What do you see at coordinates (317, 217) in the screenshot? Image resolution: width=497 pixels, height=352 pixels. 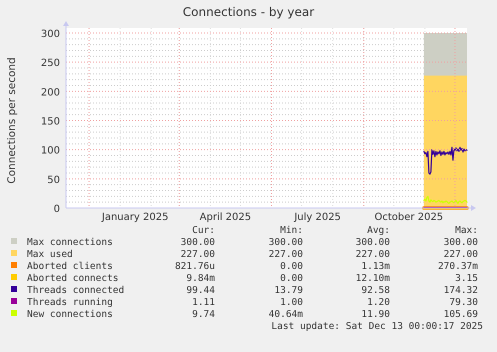 I see `x-tick-label: July 2025` at bounding box center [317, 217].